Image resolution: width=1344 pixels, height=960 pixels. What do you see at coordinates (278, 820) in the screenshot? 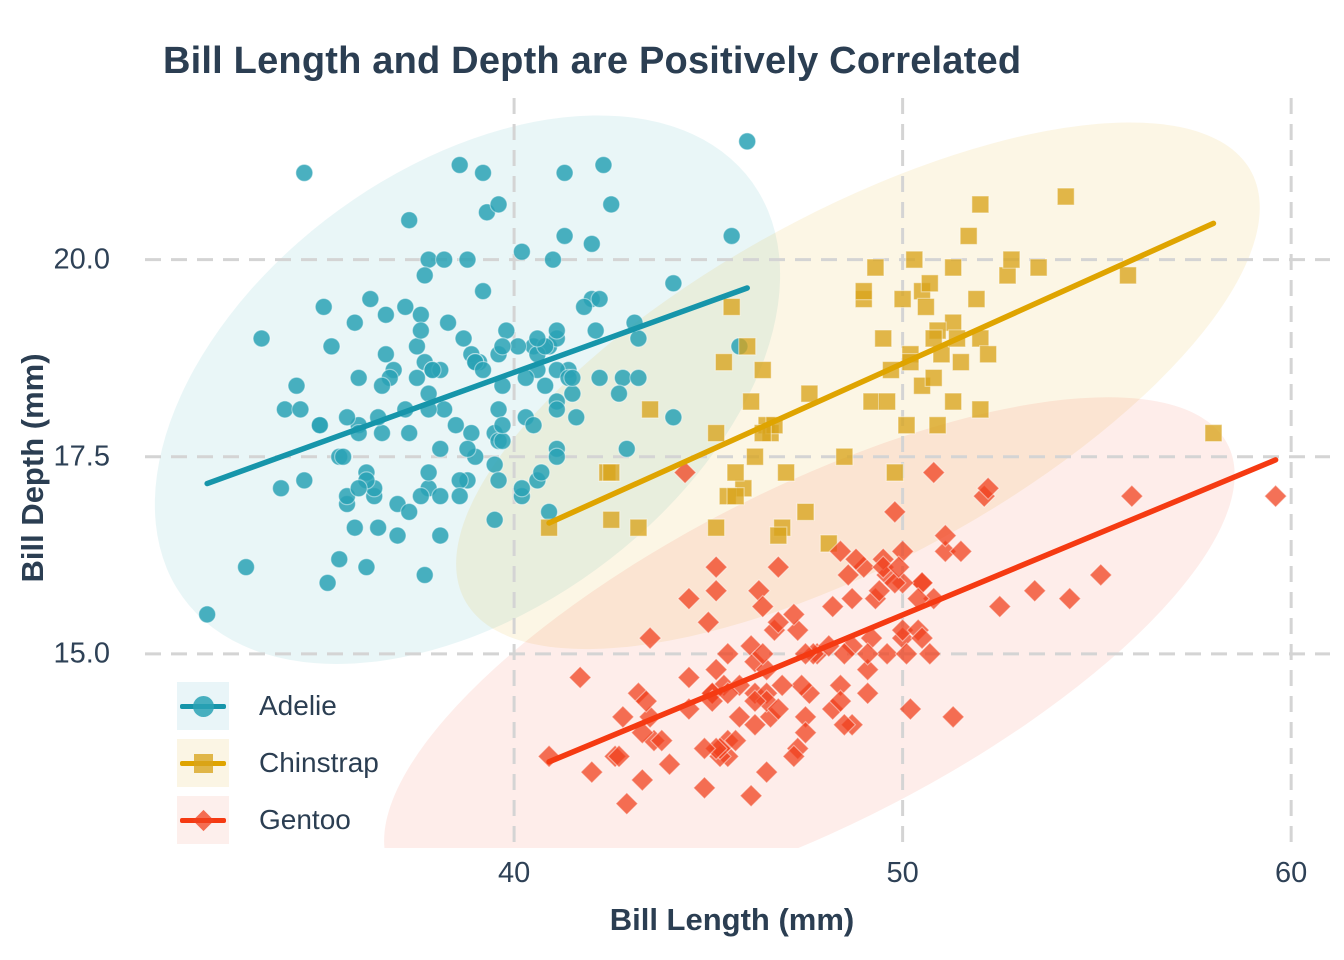
I see `legend-item-gentoo: Gentoo` at bounding box center [278, 820].